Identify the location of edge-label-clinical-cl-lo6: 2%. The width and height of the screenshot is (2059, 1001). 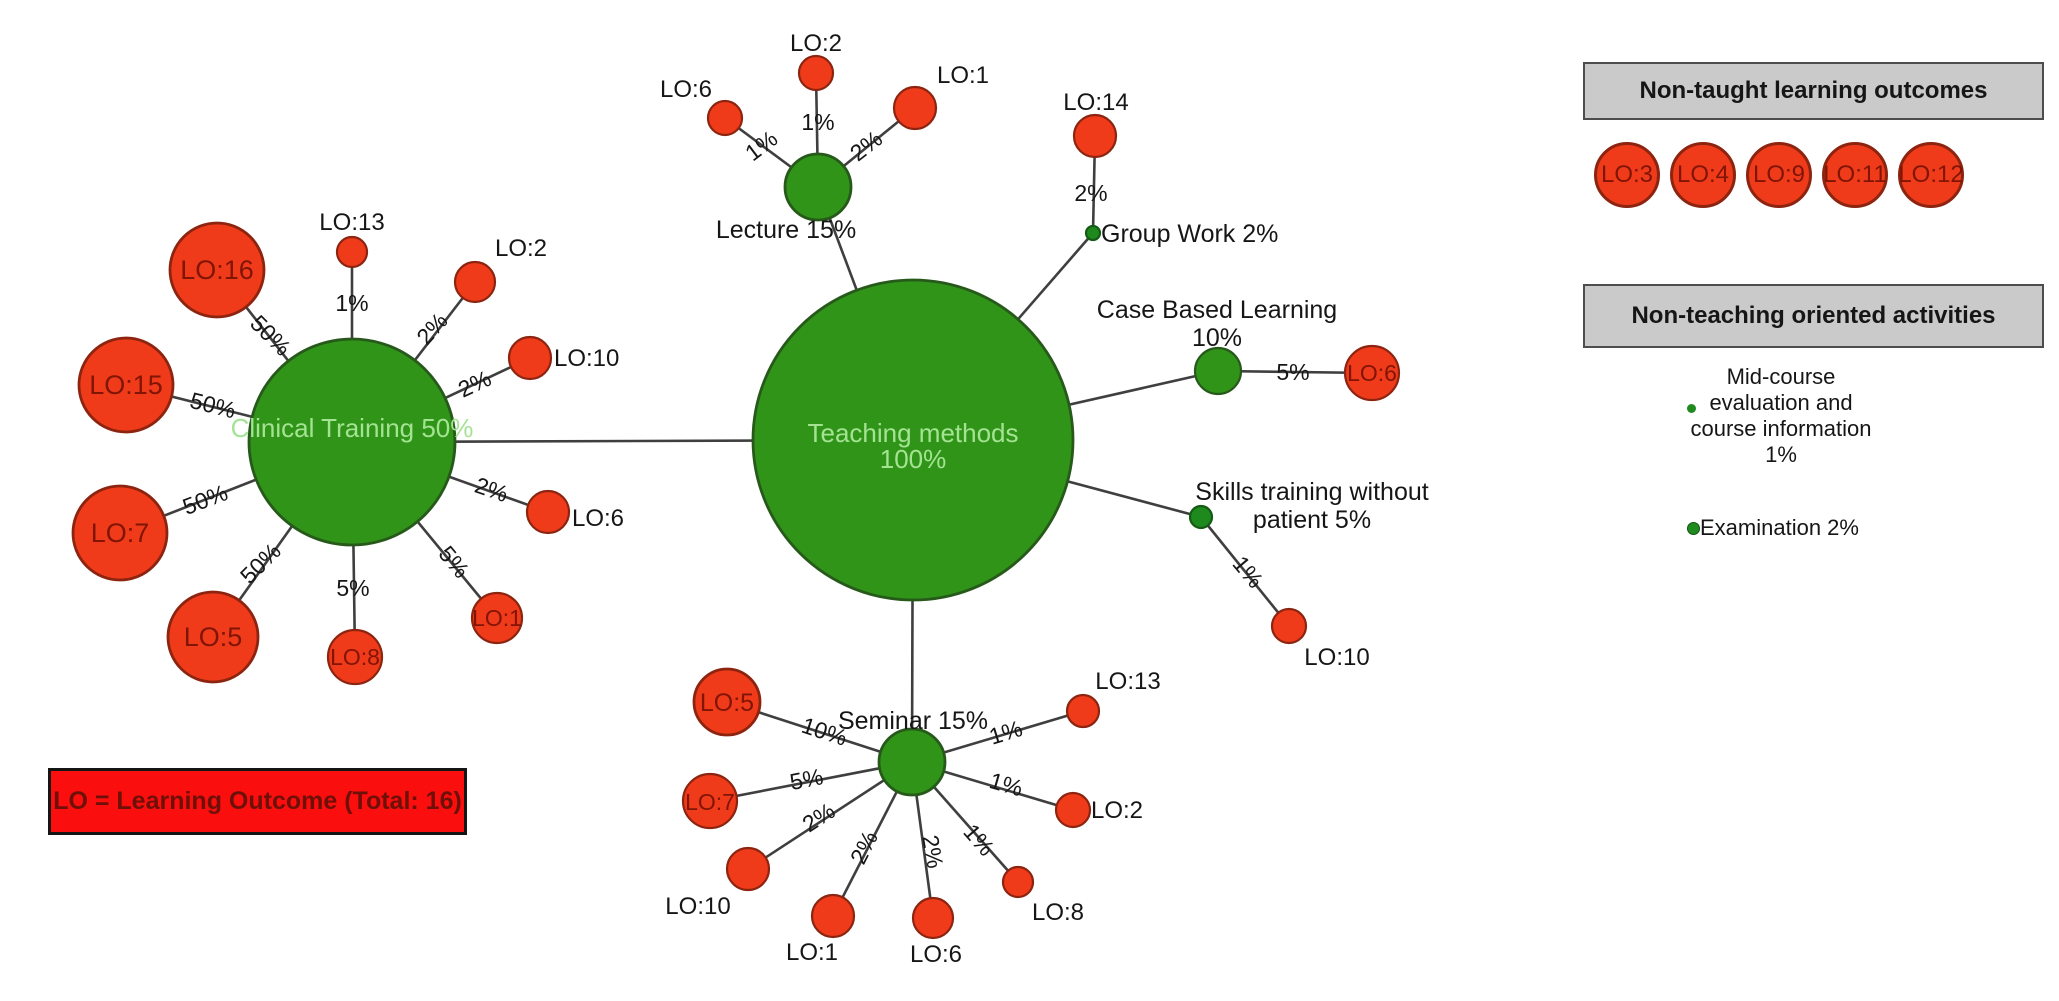
(492, 489).